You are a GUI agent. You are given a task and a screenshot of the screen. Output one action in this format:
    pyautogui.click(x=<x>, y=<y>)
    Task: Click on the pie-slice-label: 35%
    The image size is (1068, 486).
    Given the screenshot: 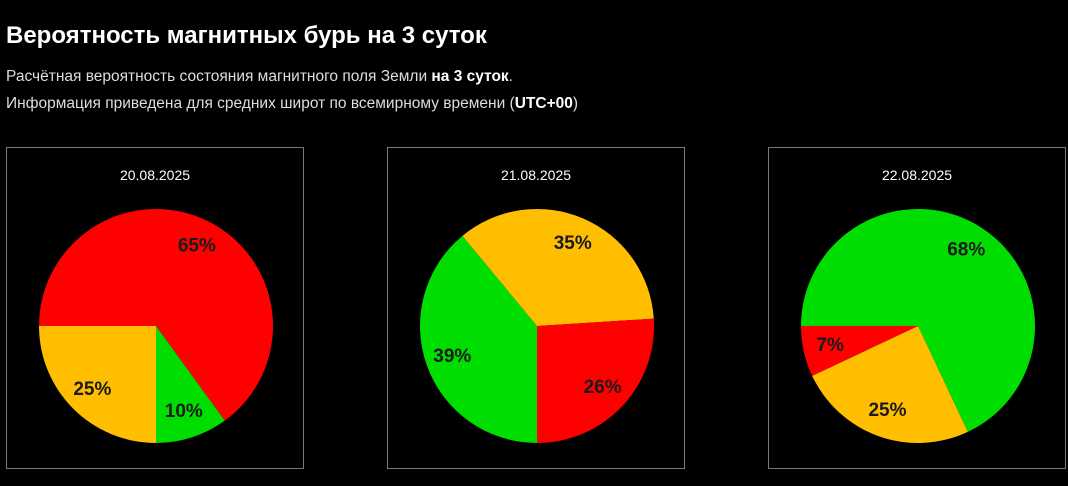 What is the action you would take?
    pyautogui.click(x=573, y=243)
    